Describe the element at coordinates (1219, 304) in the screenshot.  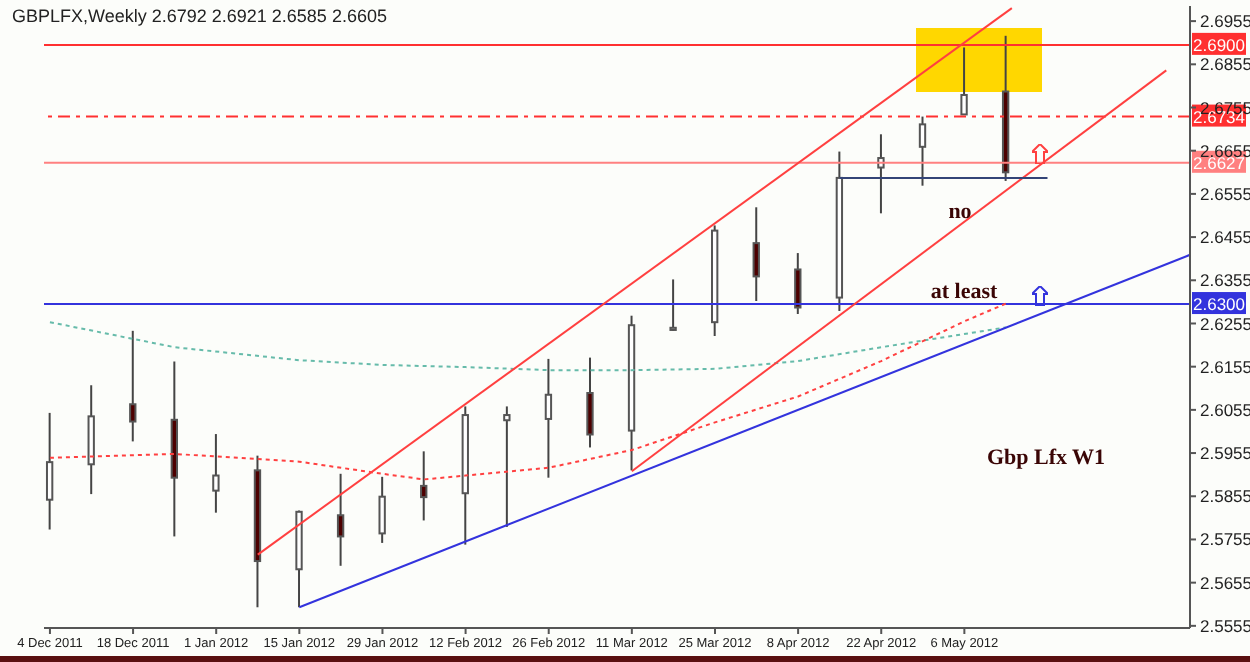
I see `ref-line-label: 2.6300` at that location.